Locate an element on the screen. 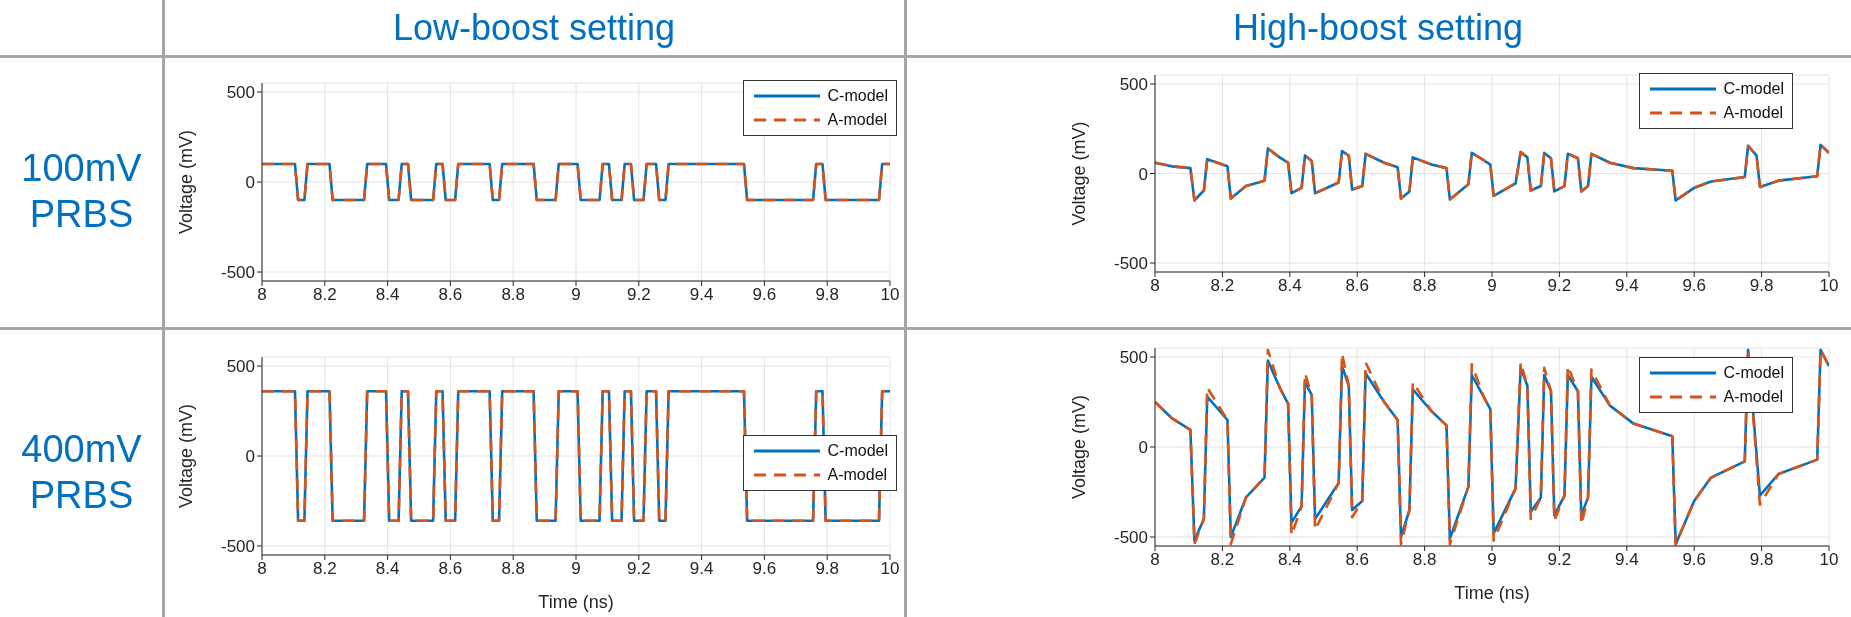 The width and height of the screenshot is (1851, 617). text: Low-boost setting is located at coordinates (534, 28).